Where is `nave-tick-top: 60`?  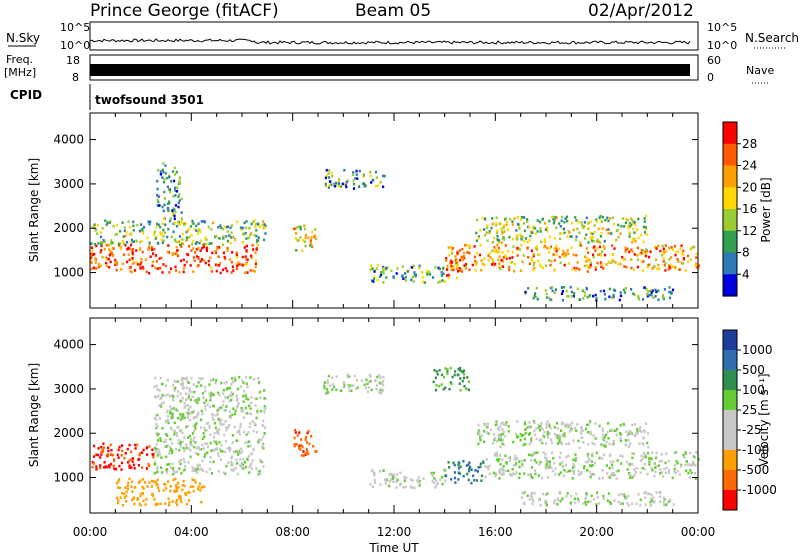
nave-tick-top: 60 is located at coordinates (714, 60).